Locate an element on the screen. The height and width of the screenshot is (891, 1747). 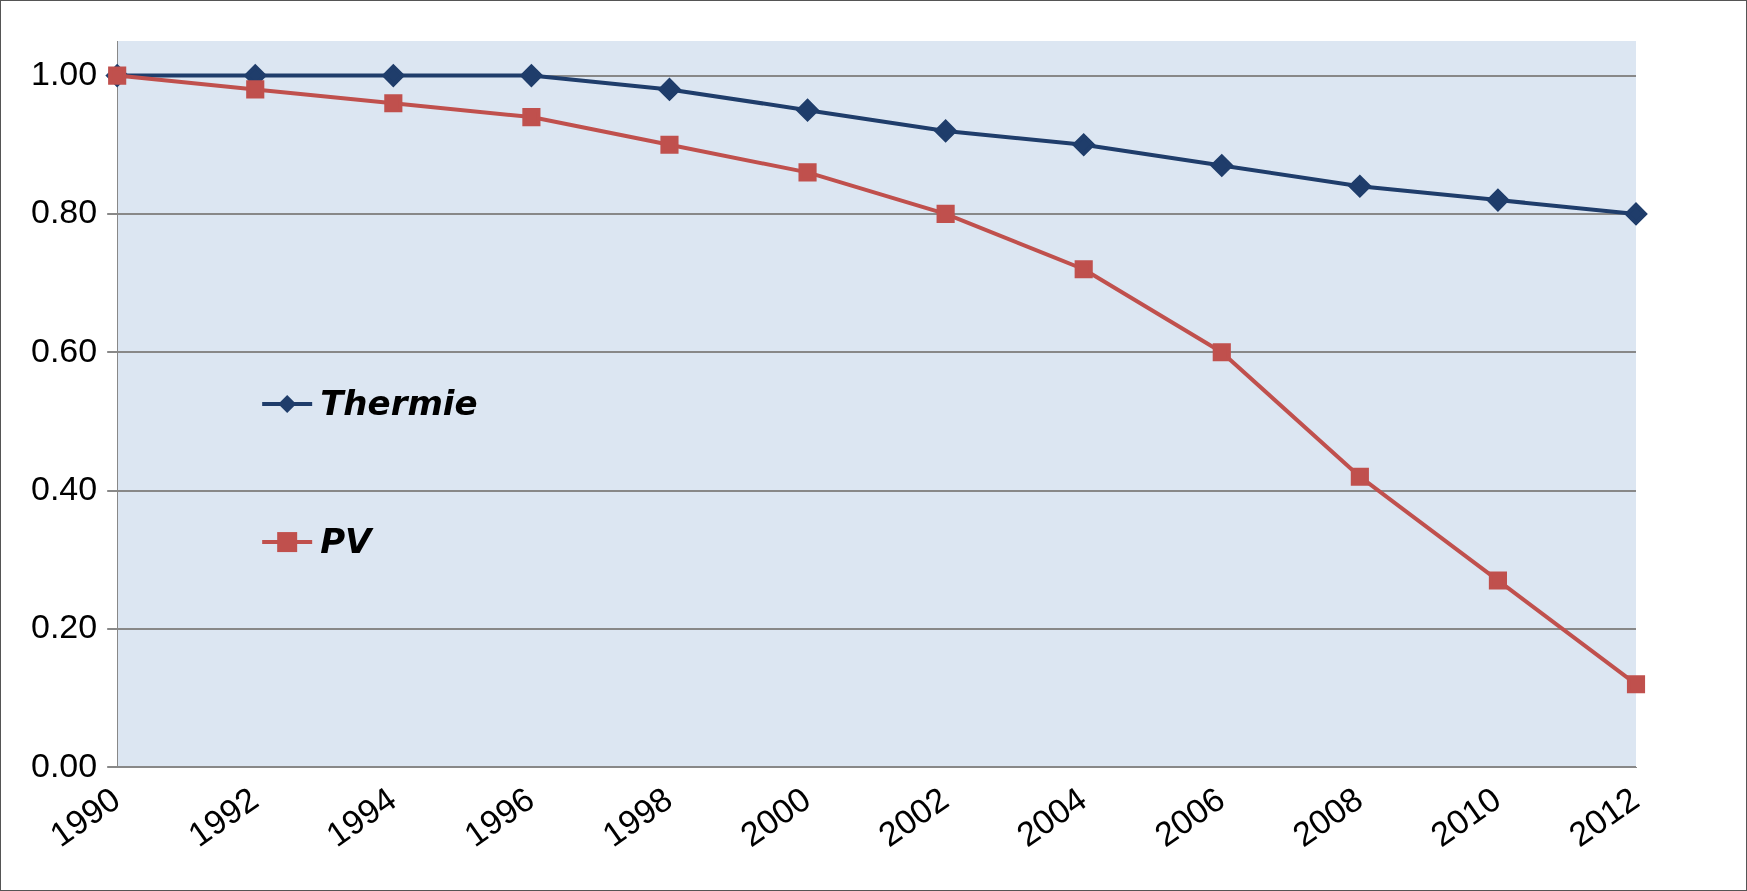
legend-label: Thermie is located at coordinates (399, 402).